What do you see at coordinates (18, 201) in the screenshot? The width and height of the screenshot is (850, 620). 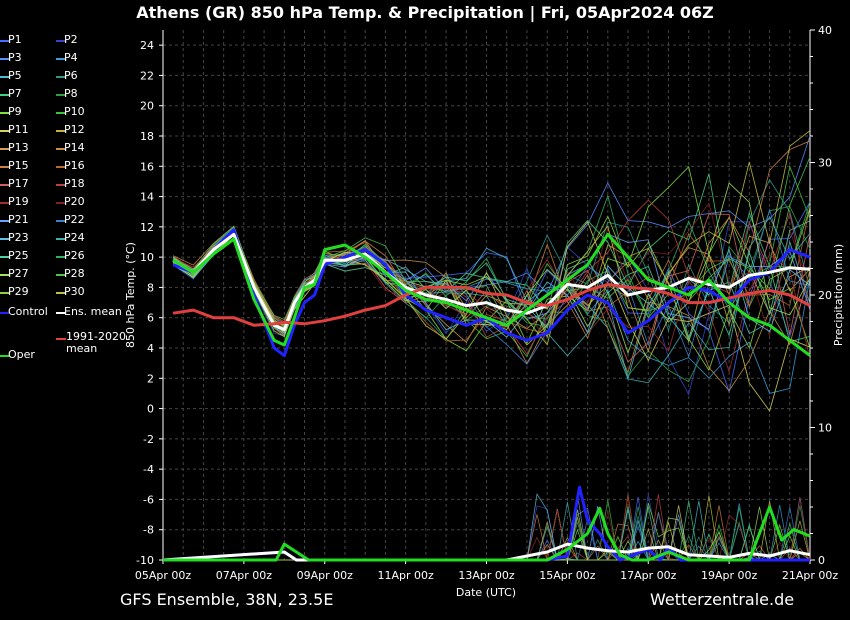 I see `legend-label: P19` at bounding box center [18, 201].